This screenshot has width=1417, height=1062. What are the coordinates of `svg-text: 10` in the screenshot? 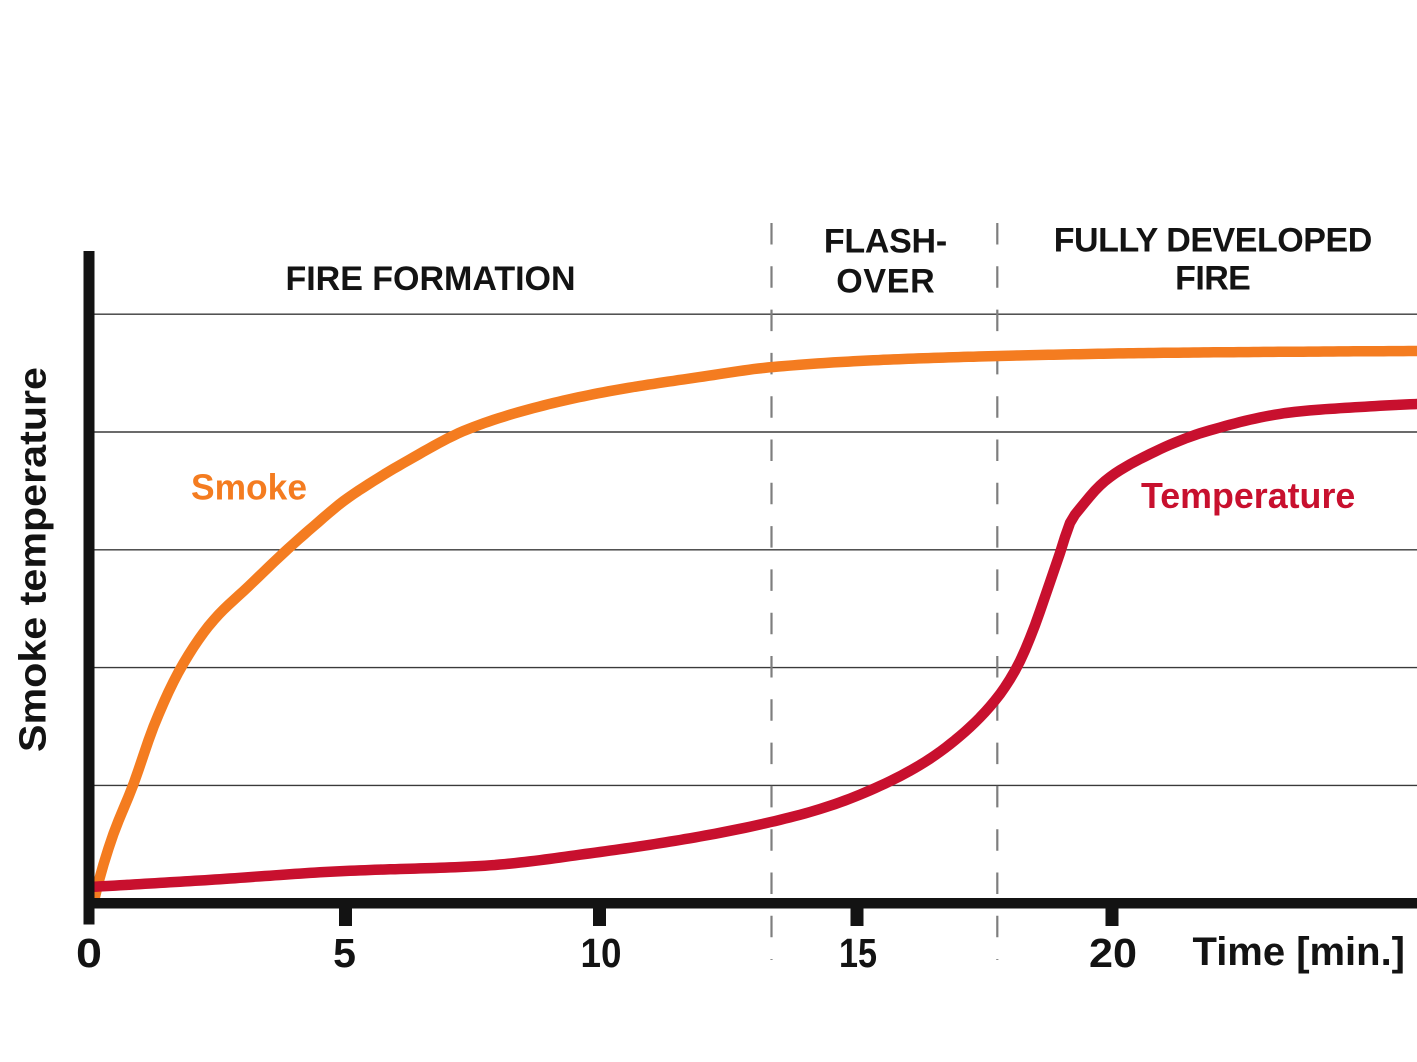 It's located at (601, 953).